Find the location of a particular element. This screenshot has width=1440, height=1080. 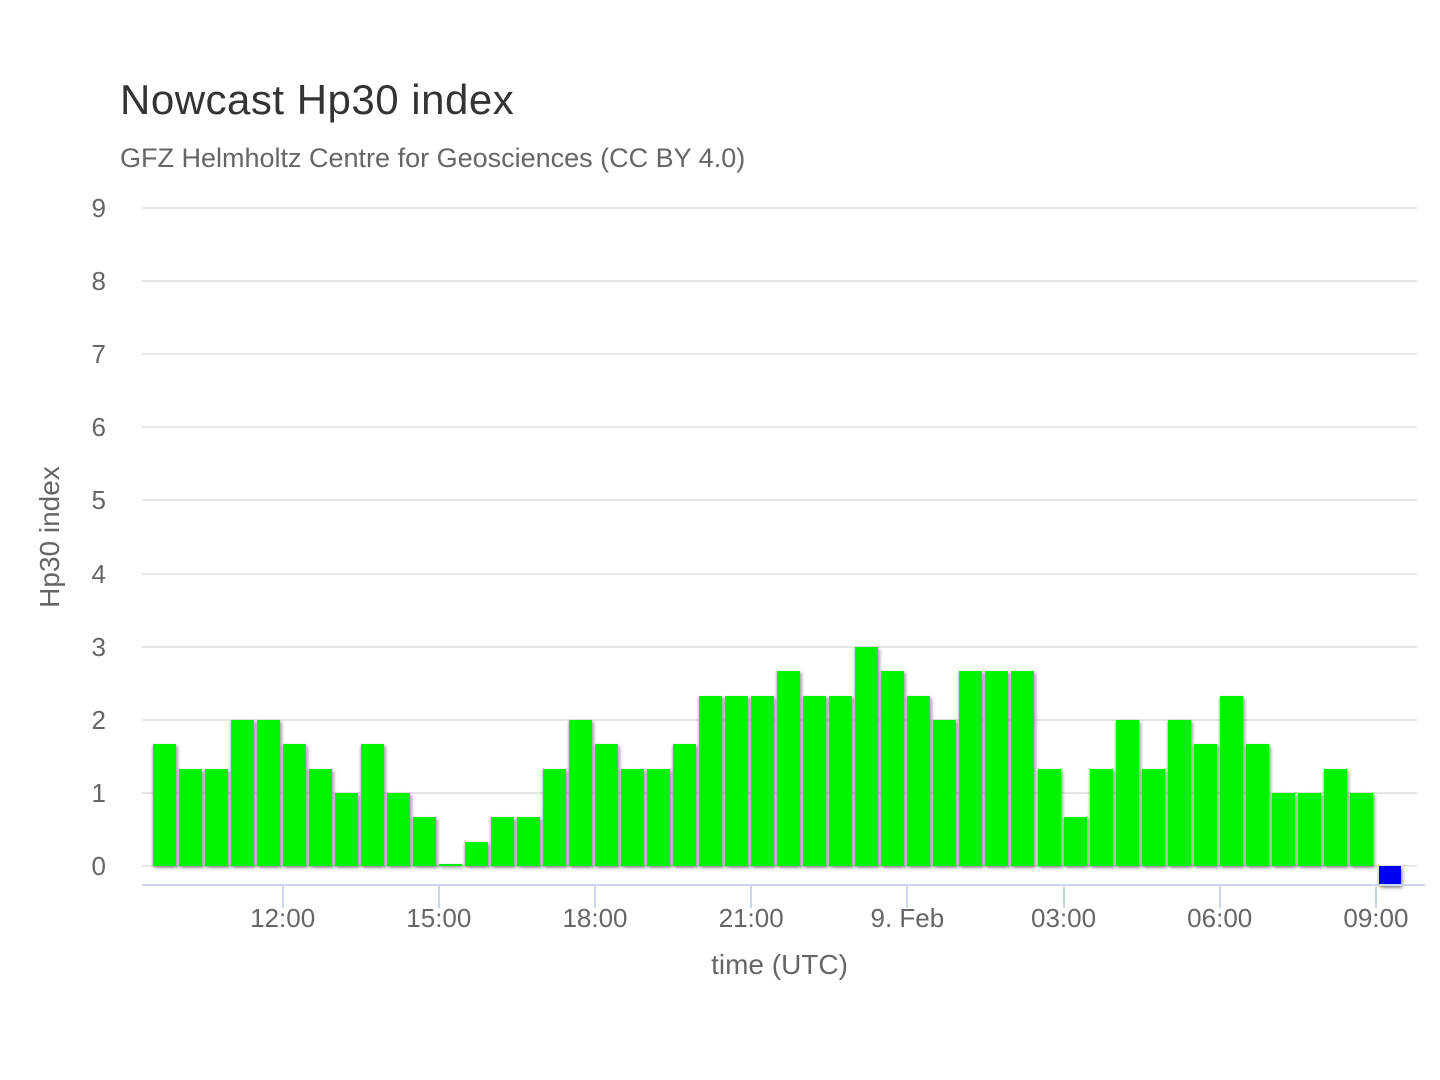

y-tick-label: 6 is located at coordinates (98, 427).